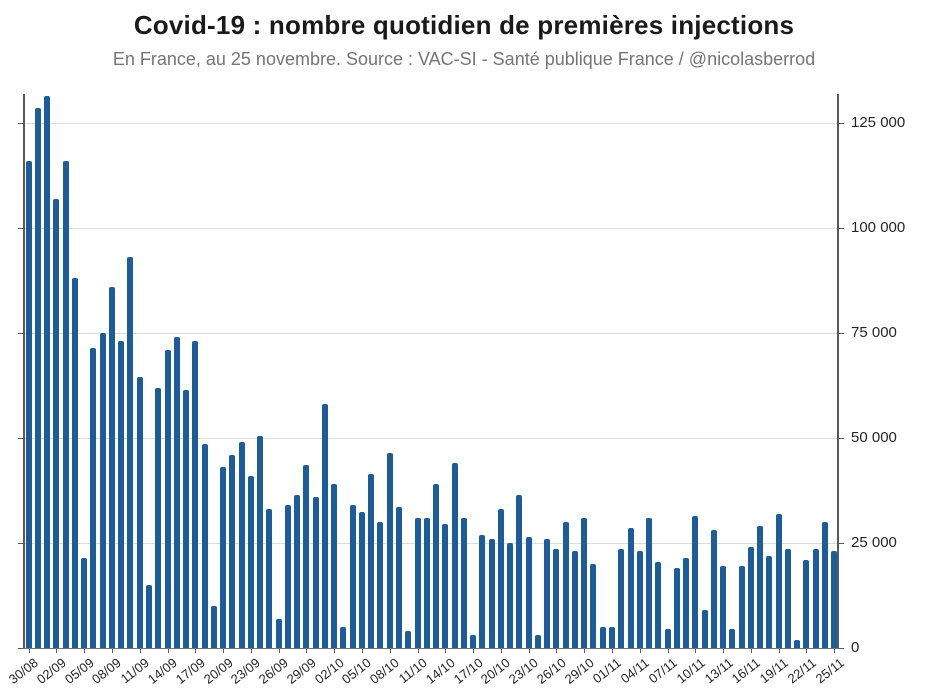  What do you see at coordinates (329, 671) in the screenshot?
I see `x-axis-tick-label: 02/10` at bounding box center [329, 671].